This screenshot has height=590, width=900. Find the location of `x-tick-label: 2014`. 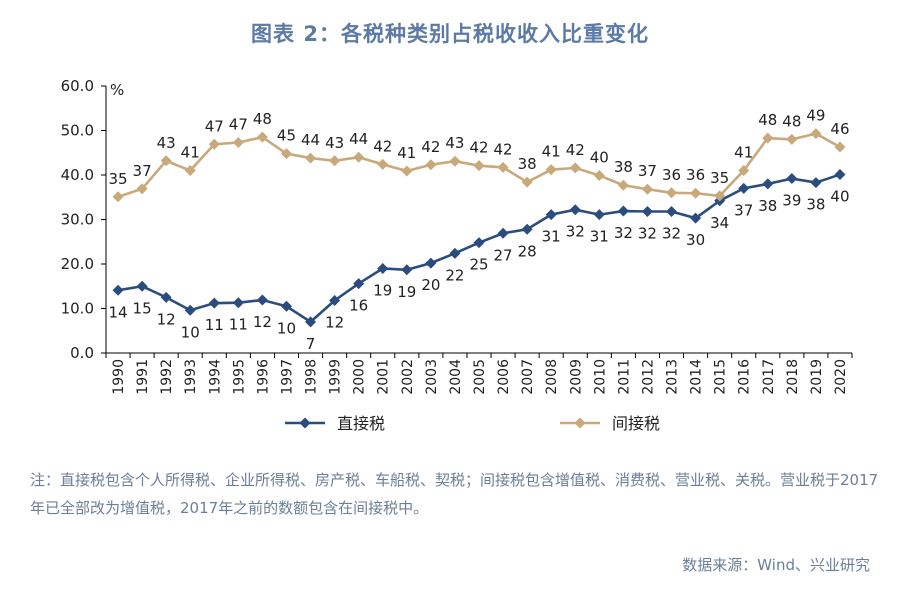

x-tick-label: 2014 is located at coordinates (697, 377).